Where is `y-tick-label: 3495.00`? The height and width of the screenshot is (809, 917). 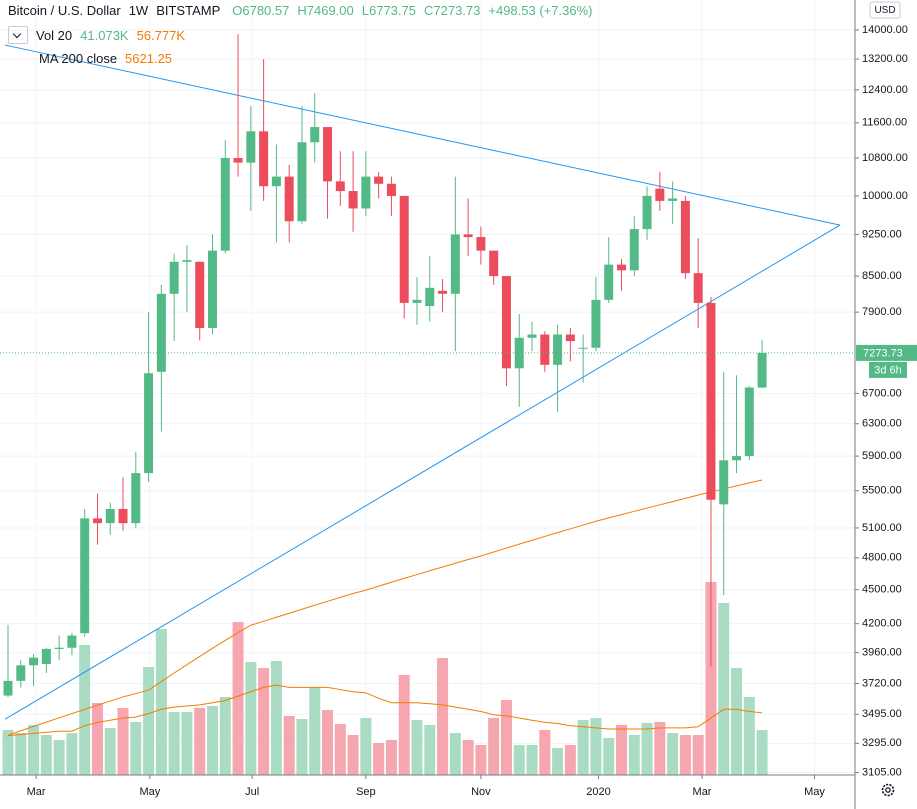
y-tick-label: 3495.00 is located at coordinates (882, 714).